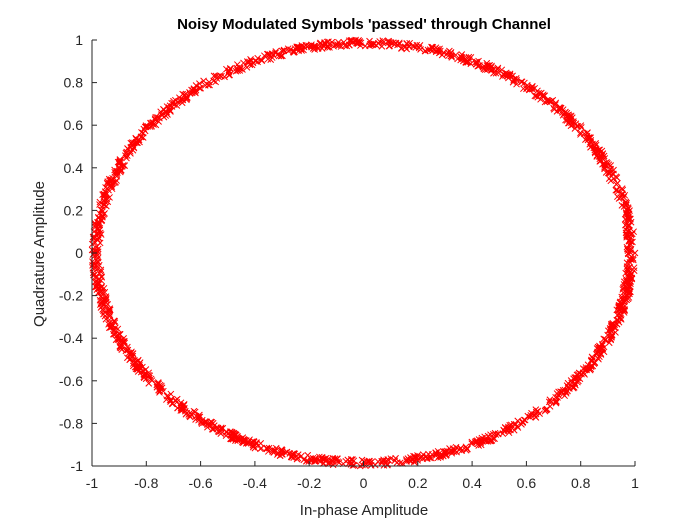  What do you see at coordinates (146, 483) in the screenshot?
I see `x-tick-label: -0.8` at bounding box center [146, 483].